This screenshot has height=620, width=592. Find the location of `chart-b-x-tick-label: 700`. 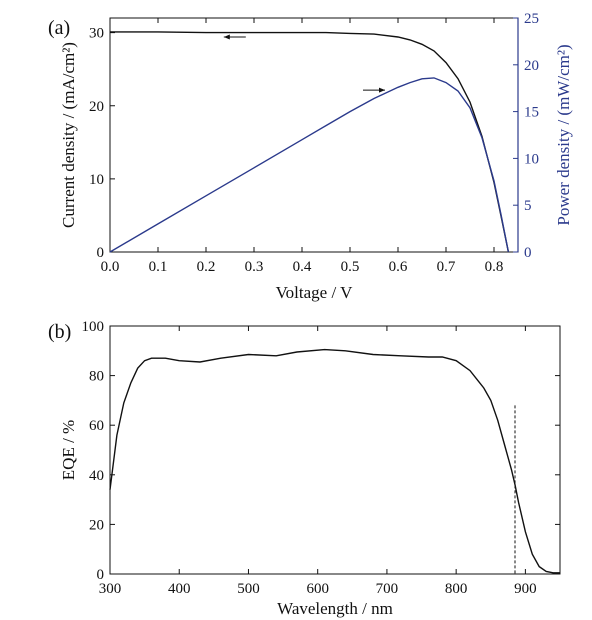

chart-b-x-tick-label: 700 is located at coordinates (387, 589).